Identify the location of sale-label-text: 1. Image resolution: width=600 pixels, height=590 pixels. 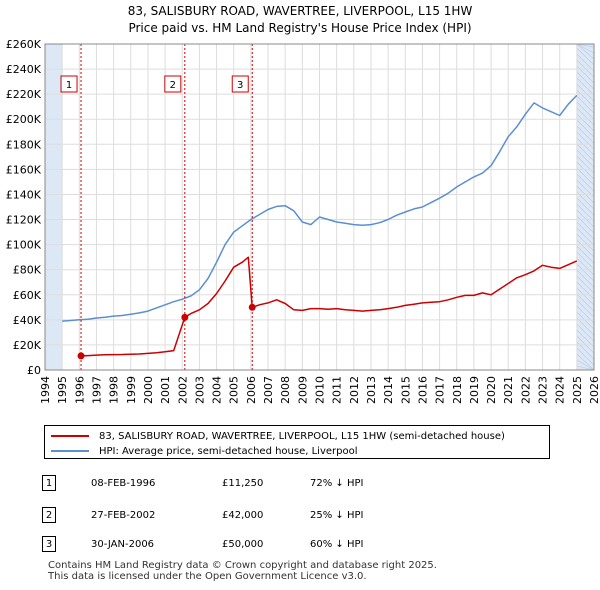
(69, 85).